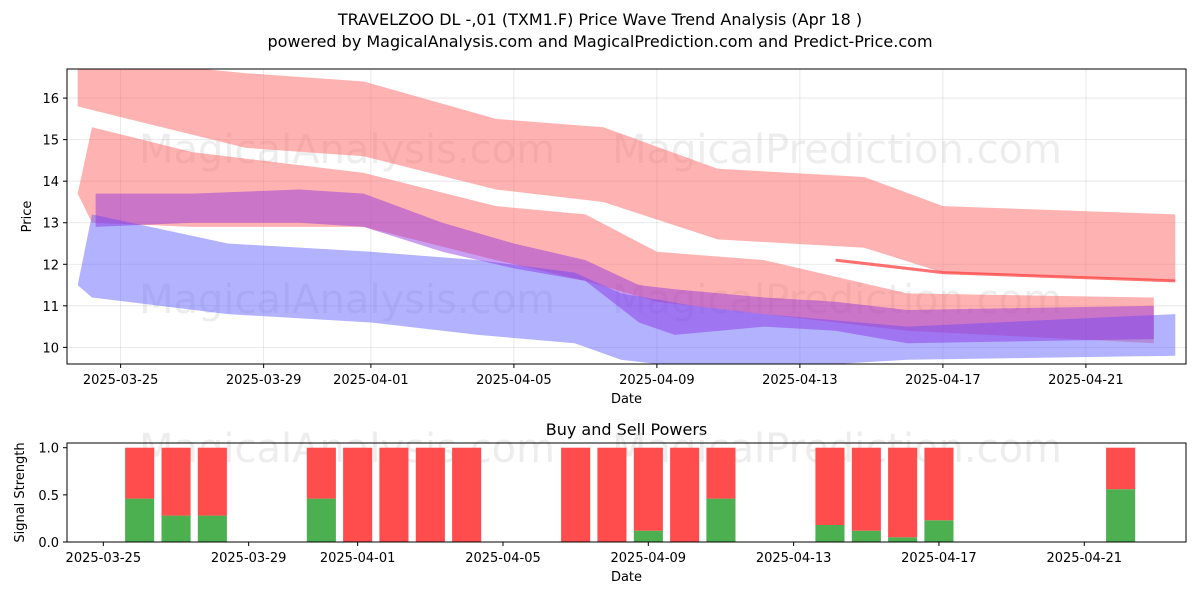  Describe the element at coordinates (264, 380) in the screenshot. I see `top-xtick-label-1: 2025-03-29` at that location.